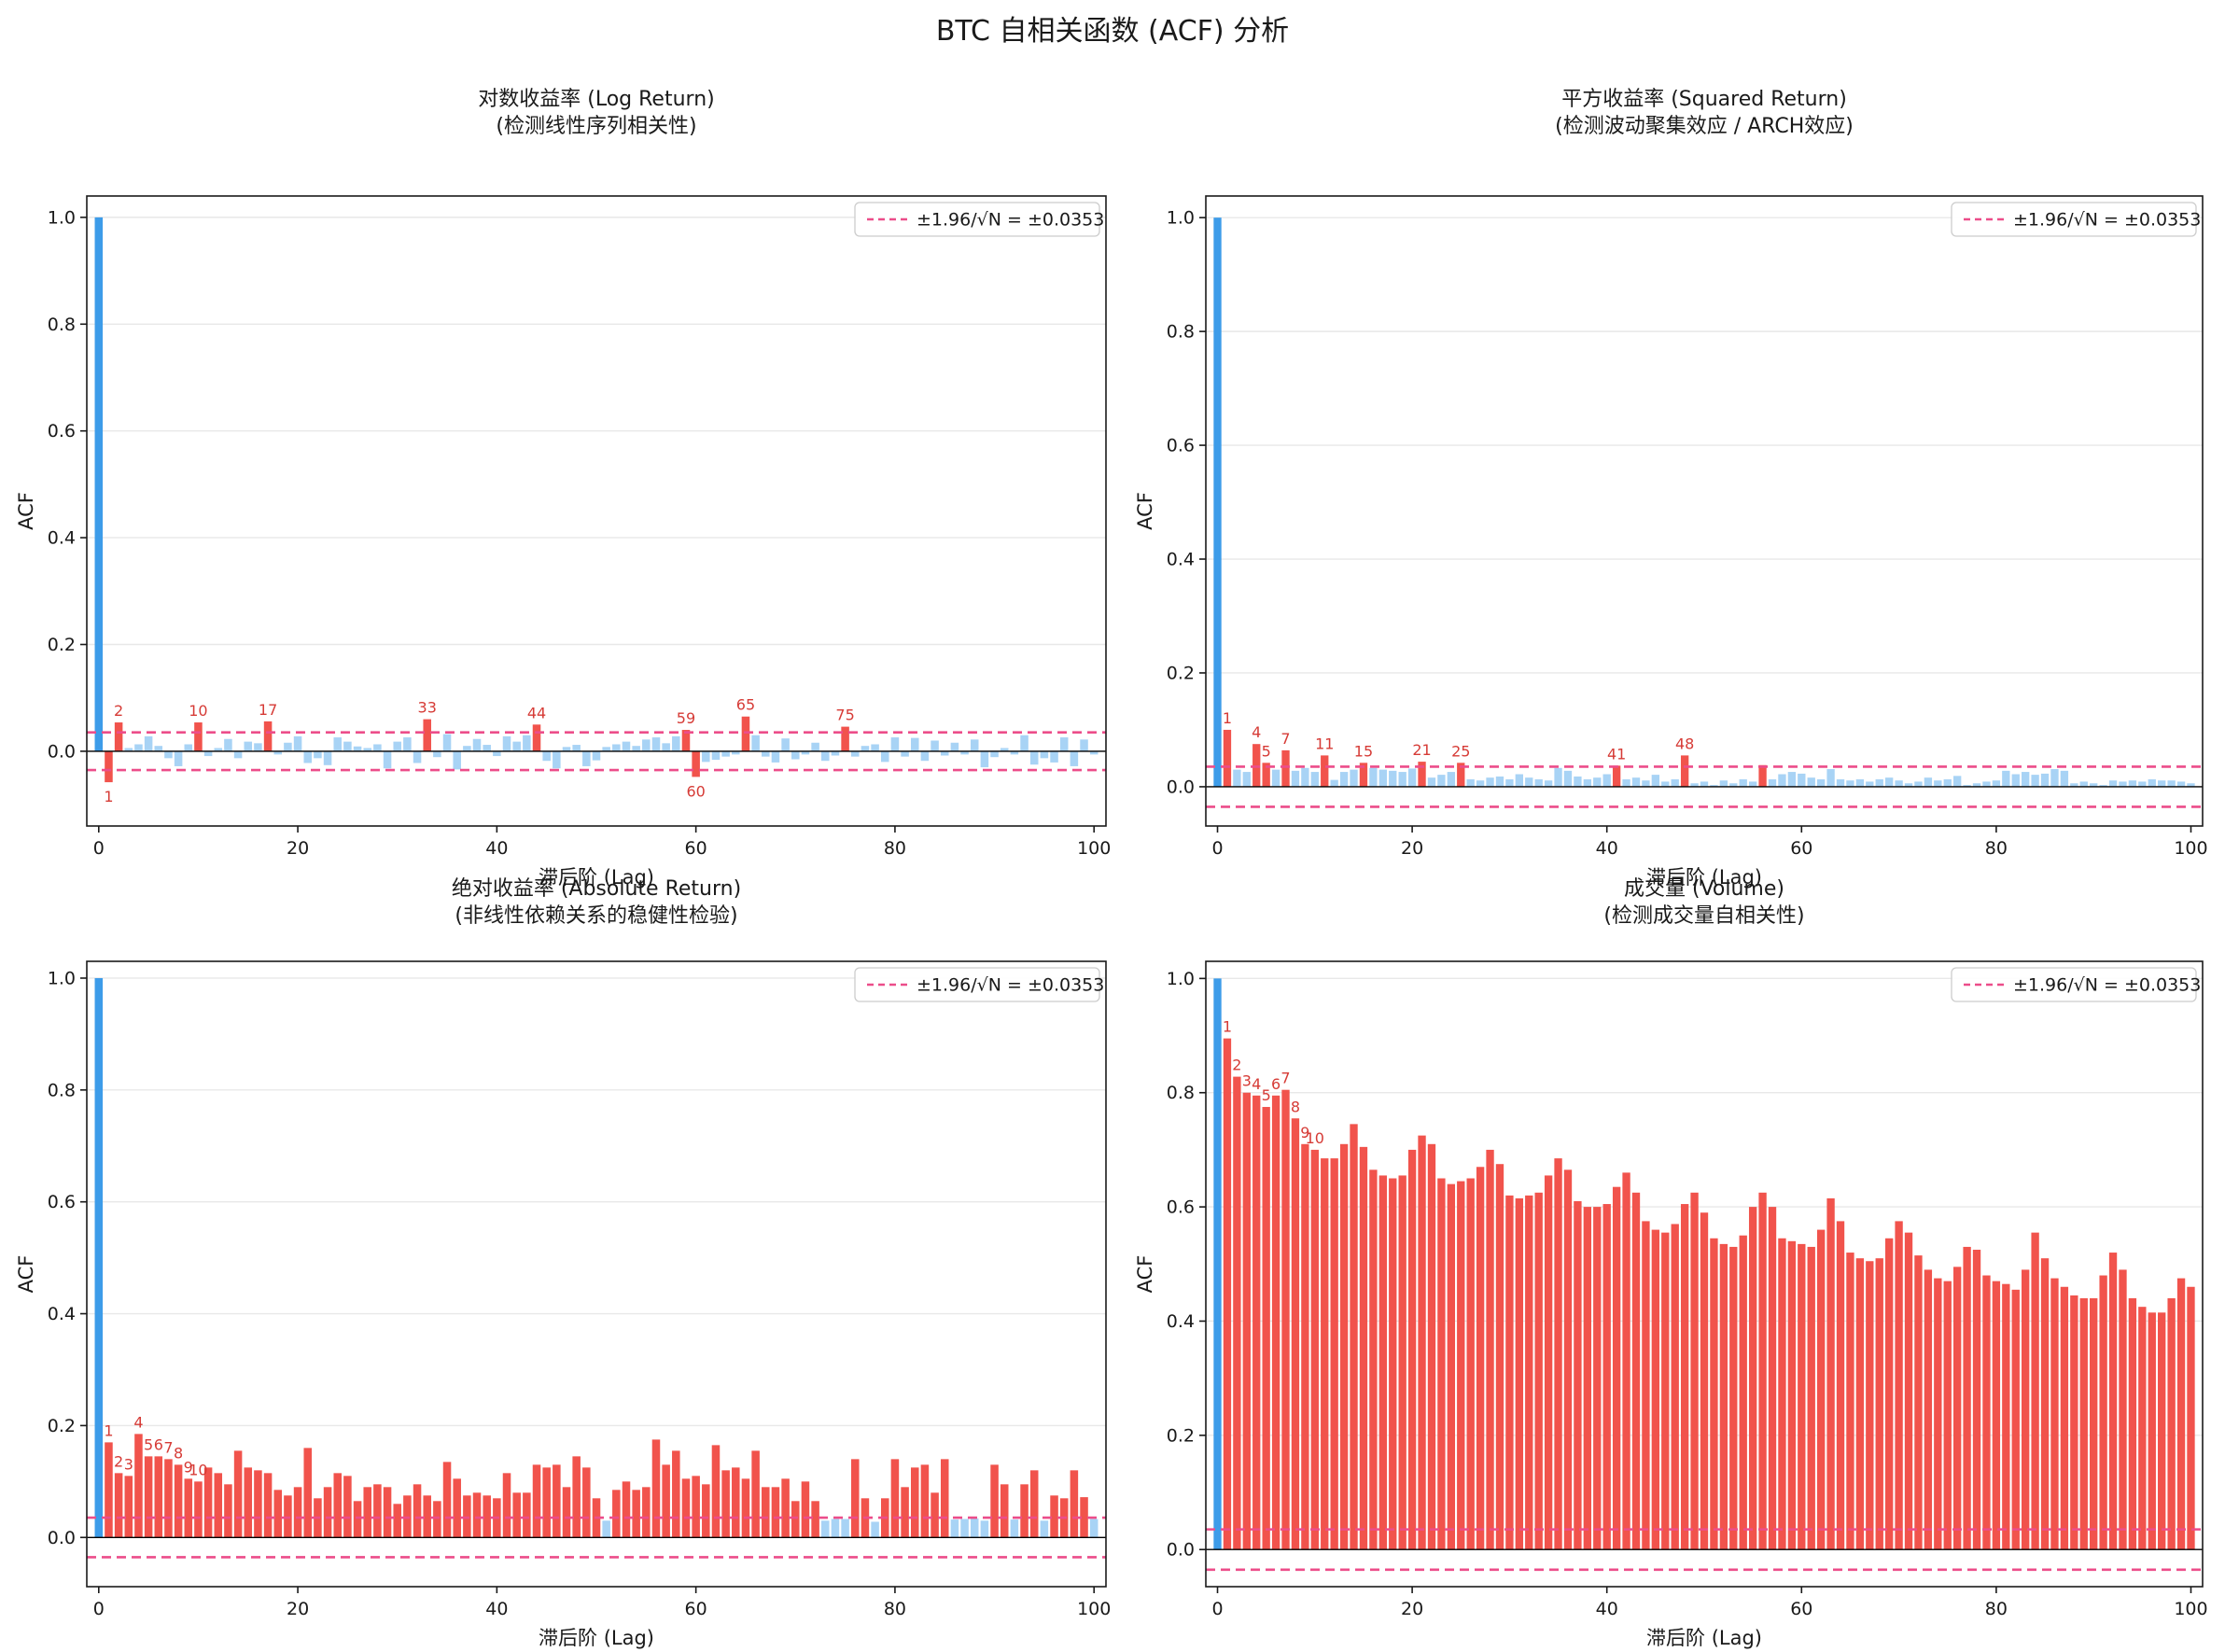 The height and width of the screenshot is (1652, 2225). Describe the element at coordinates (596, 751) in the screenshot. I see `threshold-lines` at that location.